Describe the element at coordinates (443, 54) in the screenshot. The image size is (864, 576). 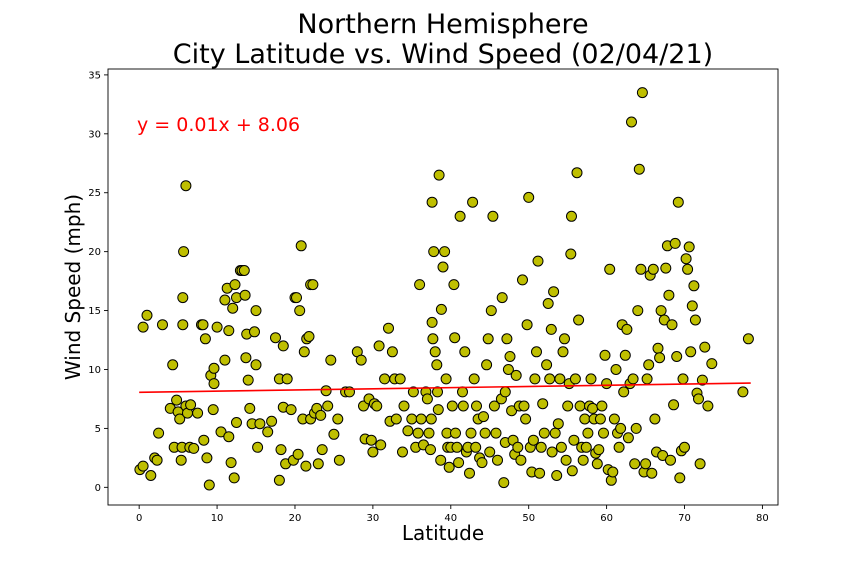
I see `chart-title-line2: City Latitude vs. Wind Speed (02/04/21)` at that location.